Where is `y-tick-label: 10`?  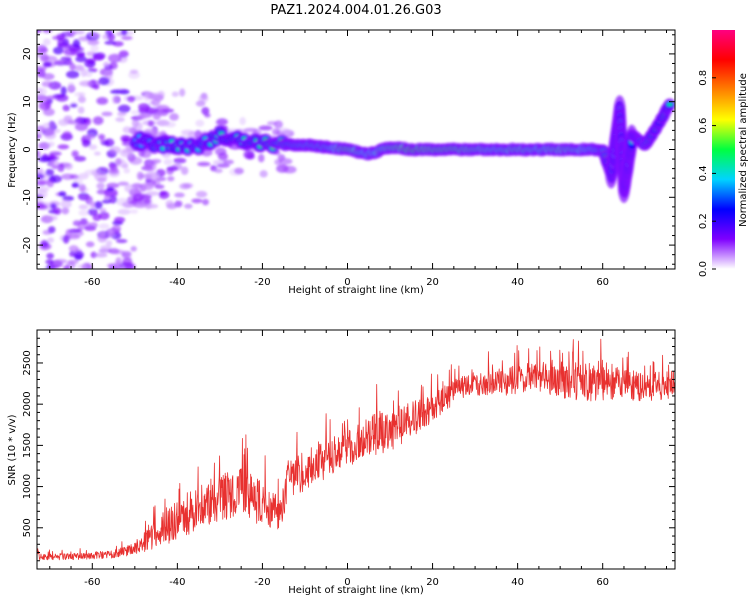
y-tick-label: 10 is located at coordinates (27, 101).